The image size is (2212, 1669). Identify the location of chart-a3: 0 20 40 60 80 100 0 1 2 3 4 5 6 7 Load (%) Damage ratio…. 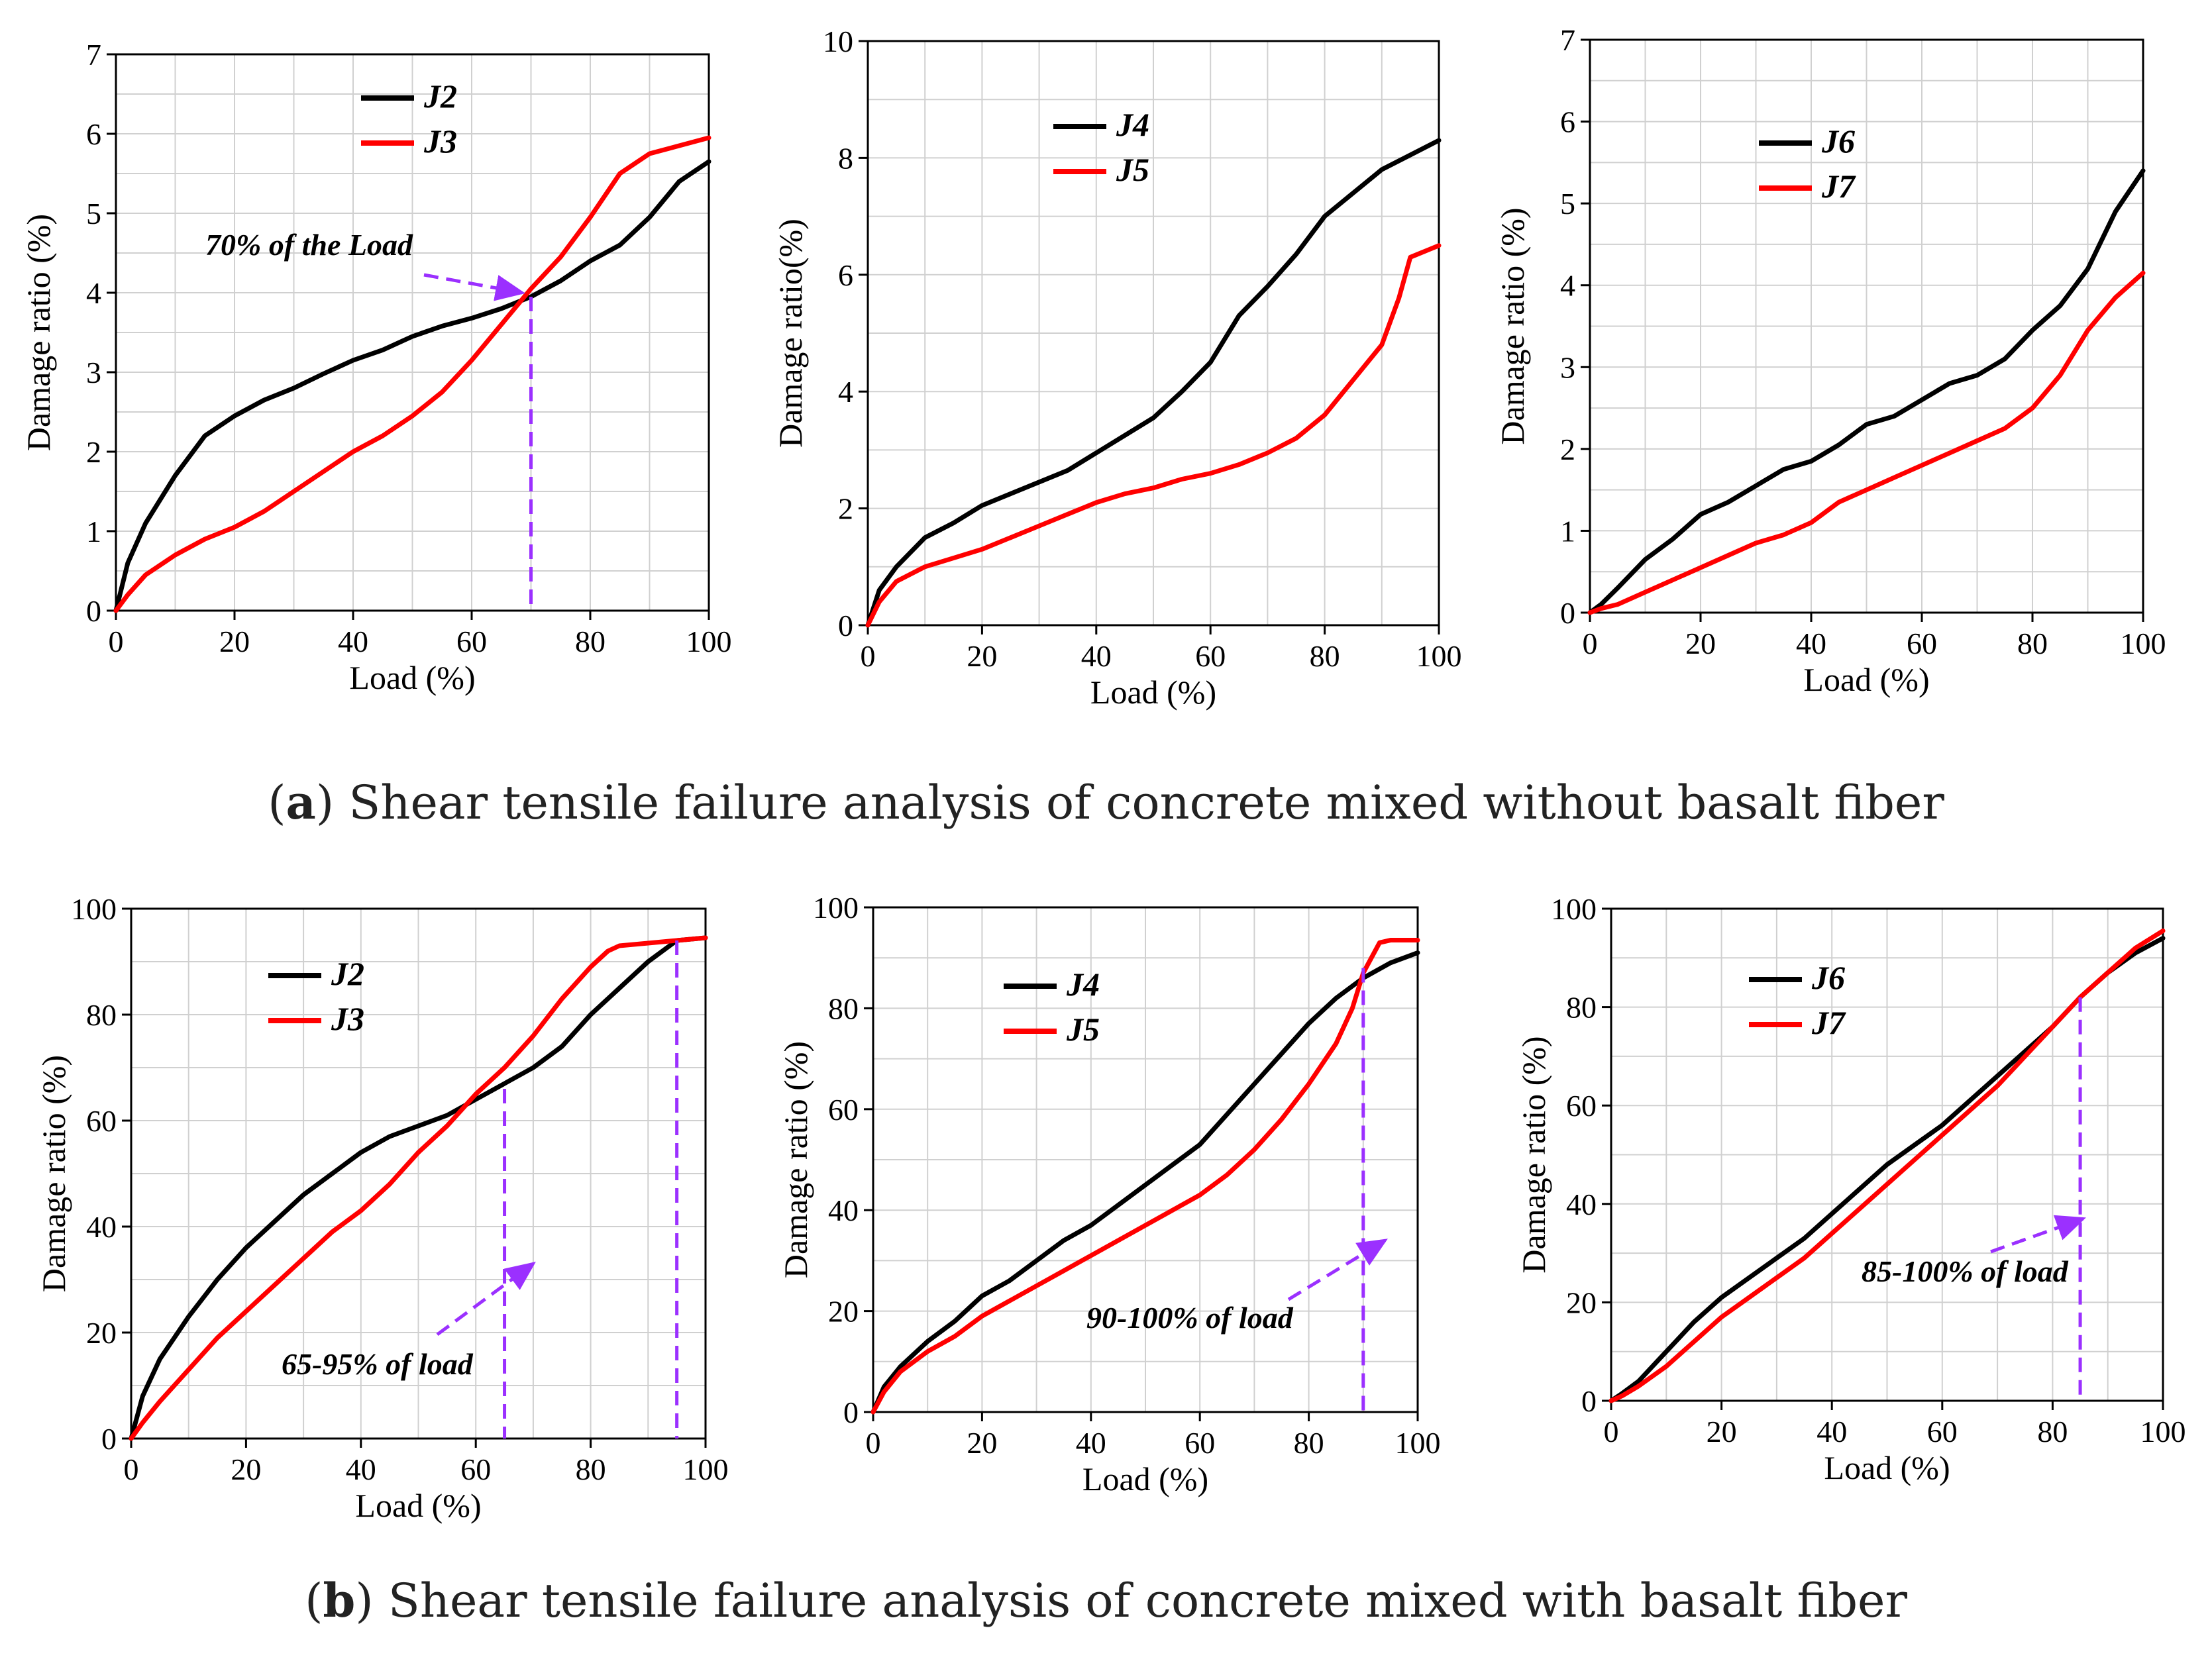
(1830, 360).